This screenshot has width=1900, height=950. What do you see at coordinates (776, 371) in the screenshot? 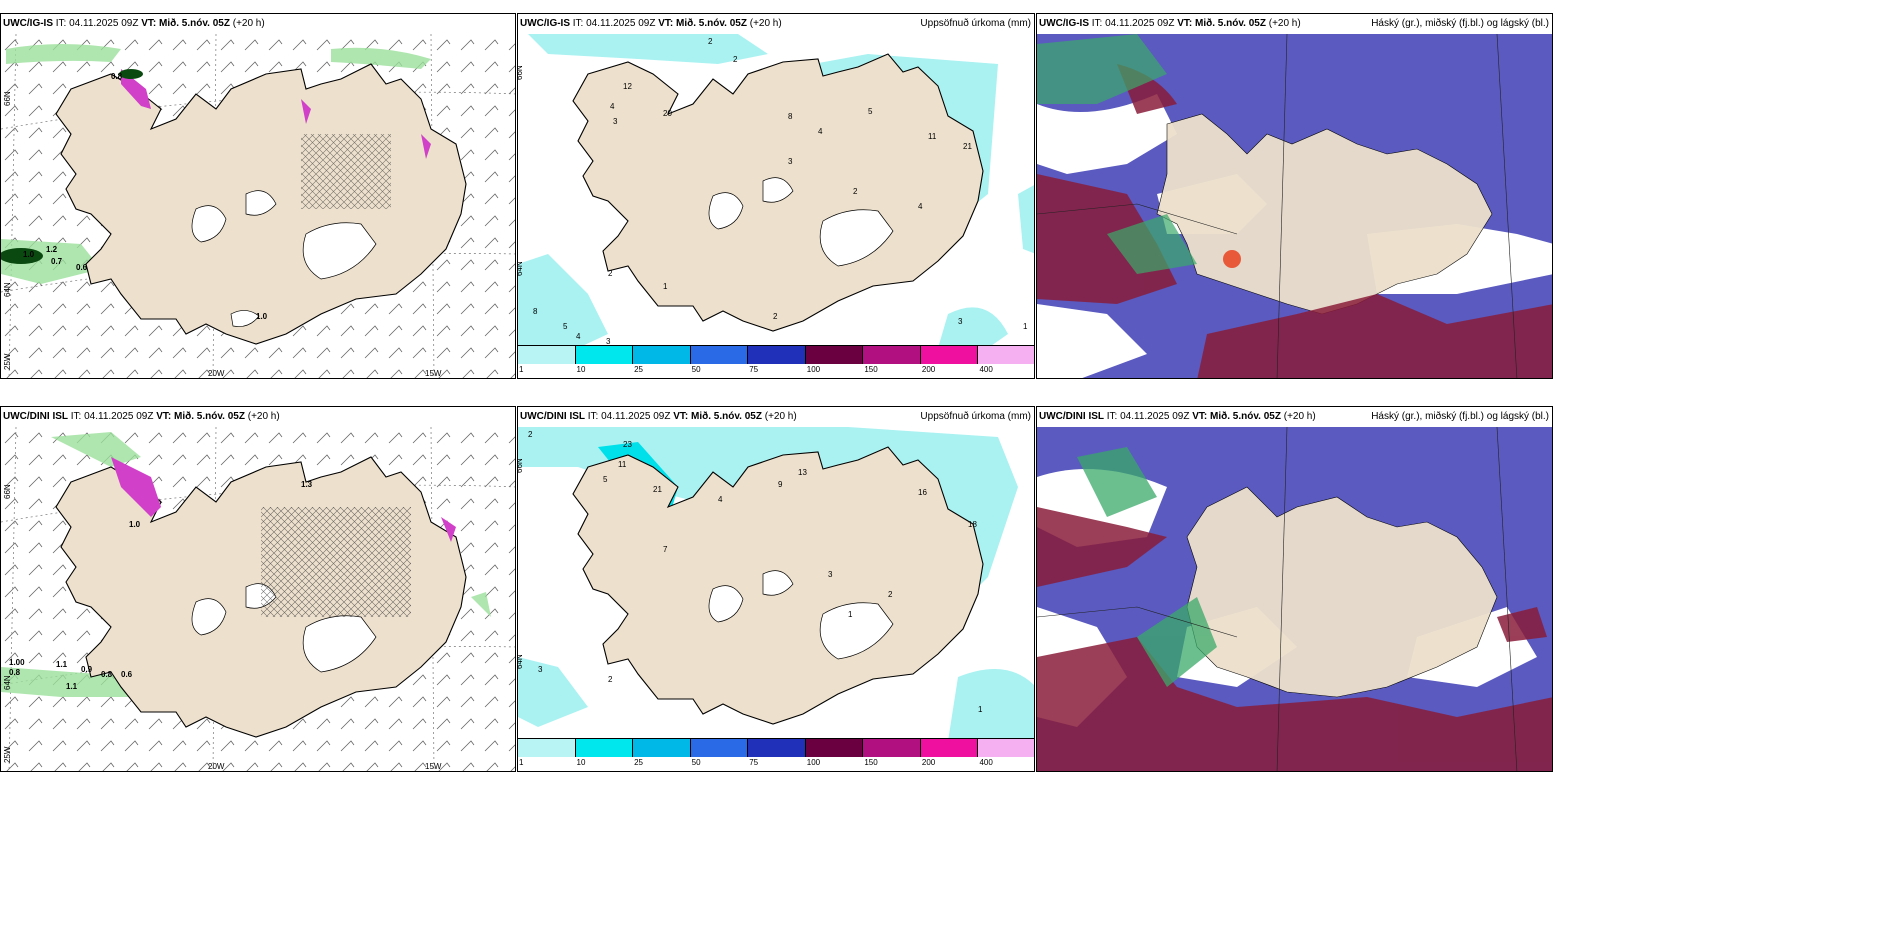
I see `precip-colorbar-ticks: 1 10 25 50 75 100 150 200 400` at bounding box center [776, 371].